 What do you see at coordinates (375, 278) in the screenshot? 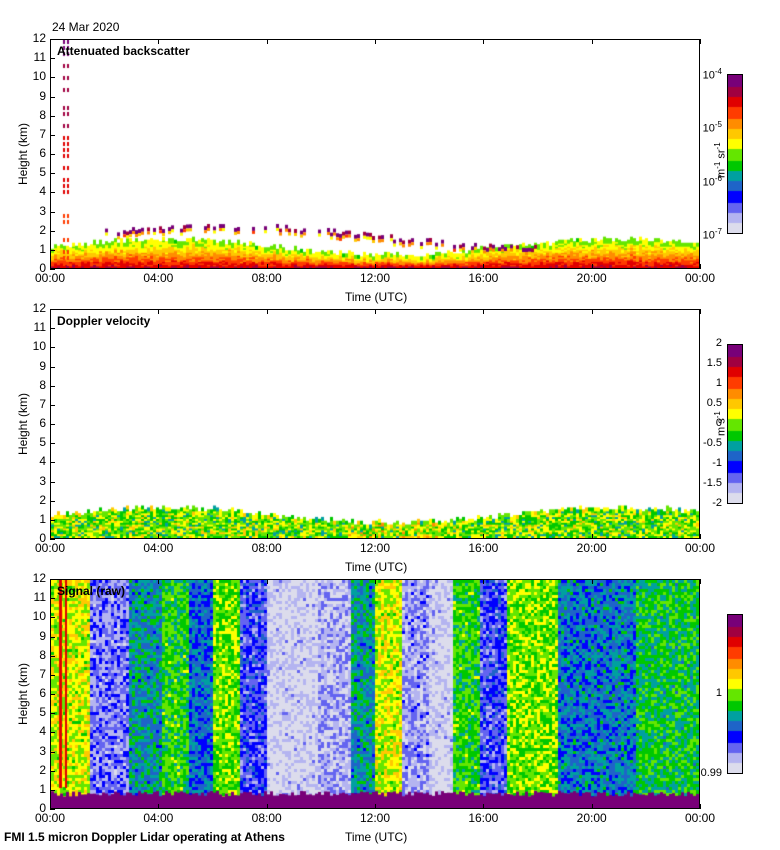
I see `x-tick-label: 12:00` at bounding box center [375, 278].